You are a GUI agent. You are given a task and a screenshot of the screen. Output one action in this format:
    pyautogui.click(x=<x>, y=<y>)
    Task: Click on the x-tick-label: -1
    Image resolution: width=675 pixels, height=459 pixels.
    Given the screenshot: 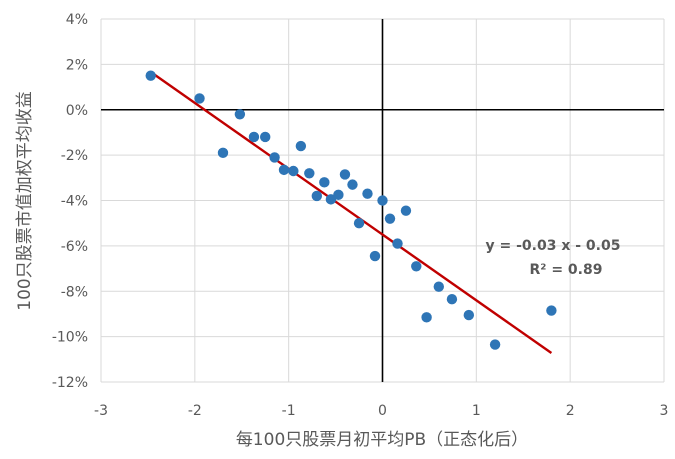 What is the action you would take?
    pyautogui.click(x=289, y=411)
    